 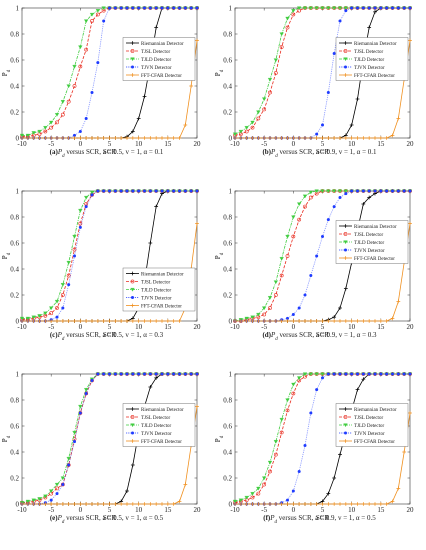 What do you see at coordinates (168, 144) in the screenshot?
I see `x-tick-label: 15` at bounding box center [168, 144].